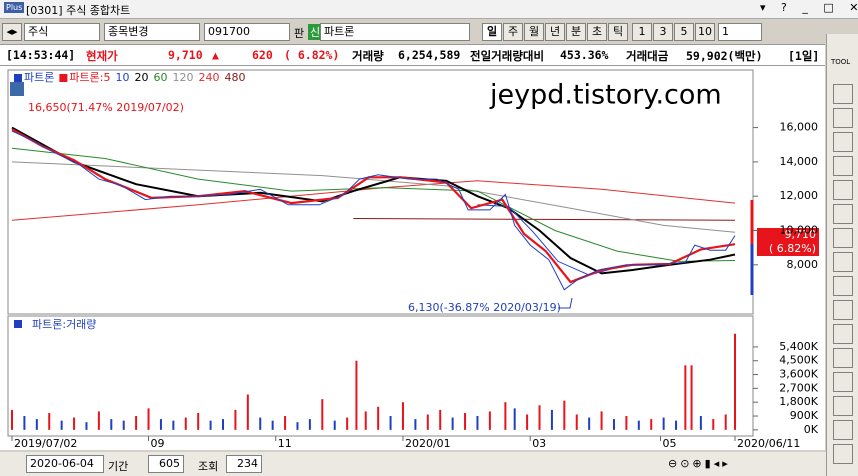 The height and width of the screenshot is (476, 858). Describe the element at coordinates (413, 464) in the screenshot. I see `footer-bar: 2020-06-04 기간 605 조회 234 ⊖⊙⊕▮◂▸` at that location.